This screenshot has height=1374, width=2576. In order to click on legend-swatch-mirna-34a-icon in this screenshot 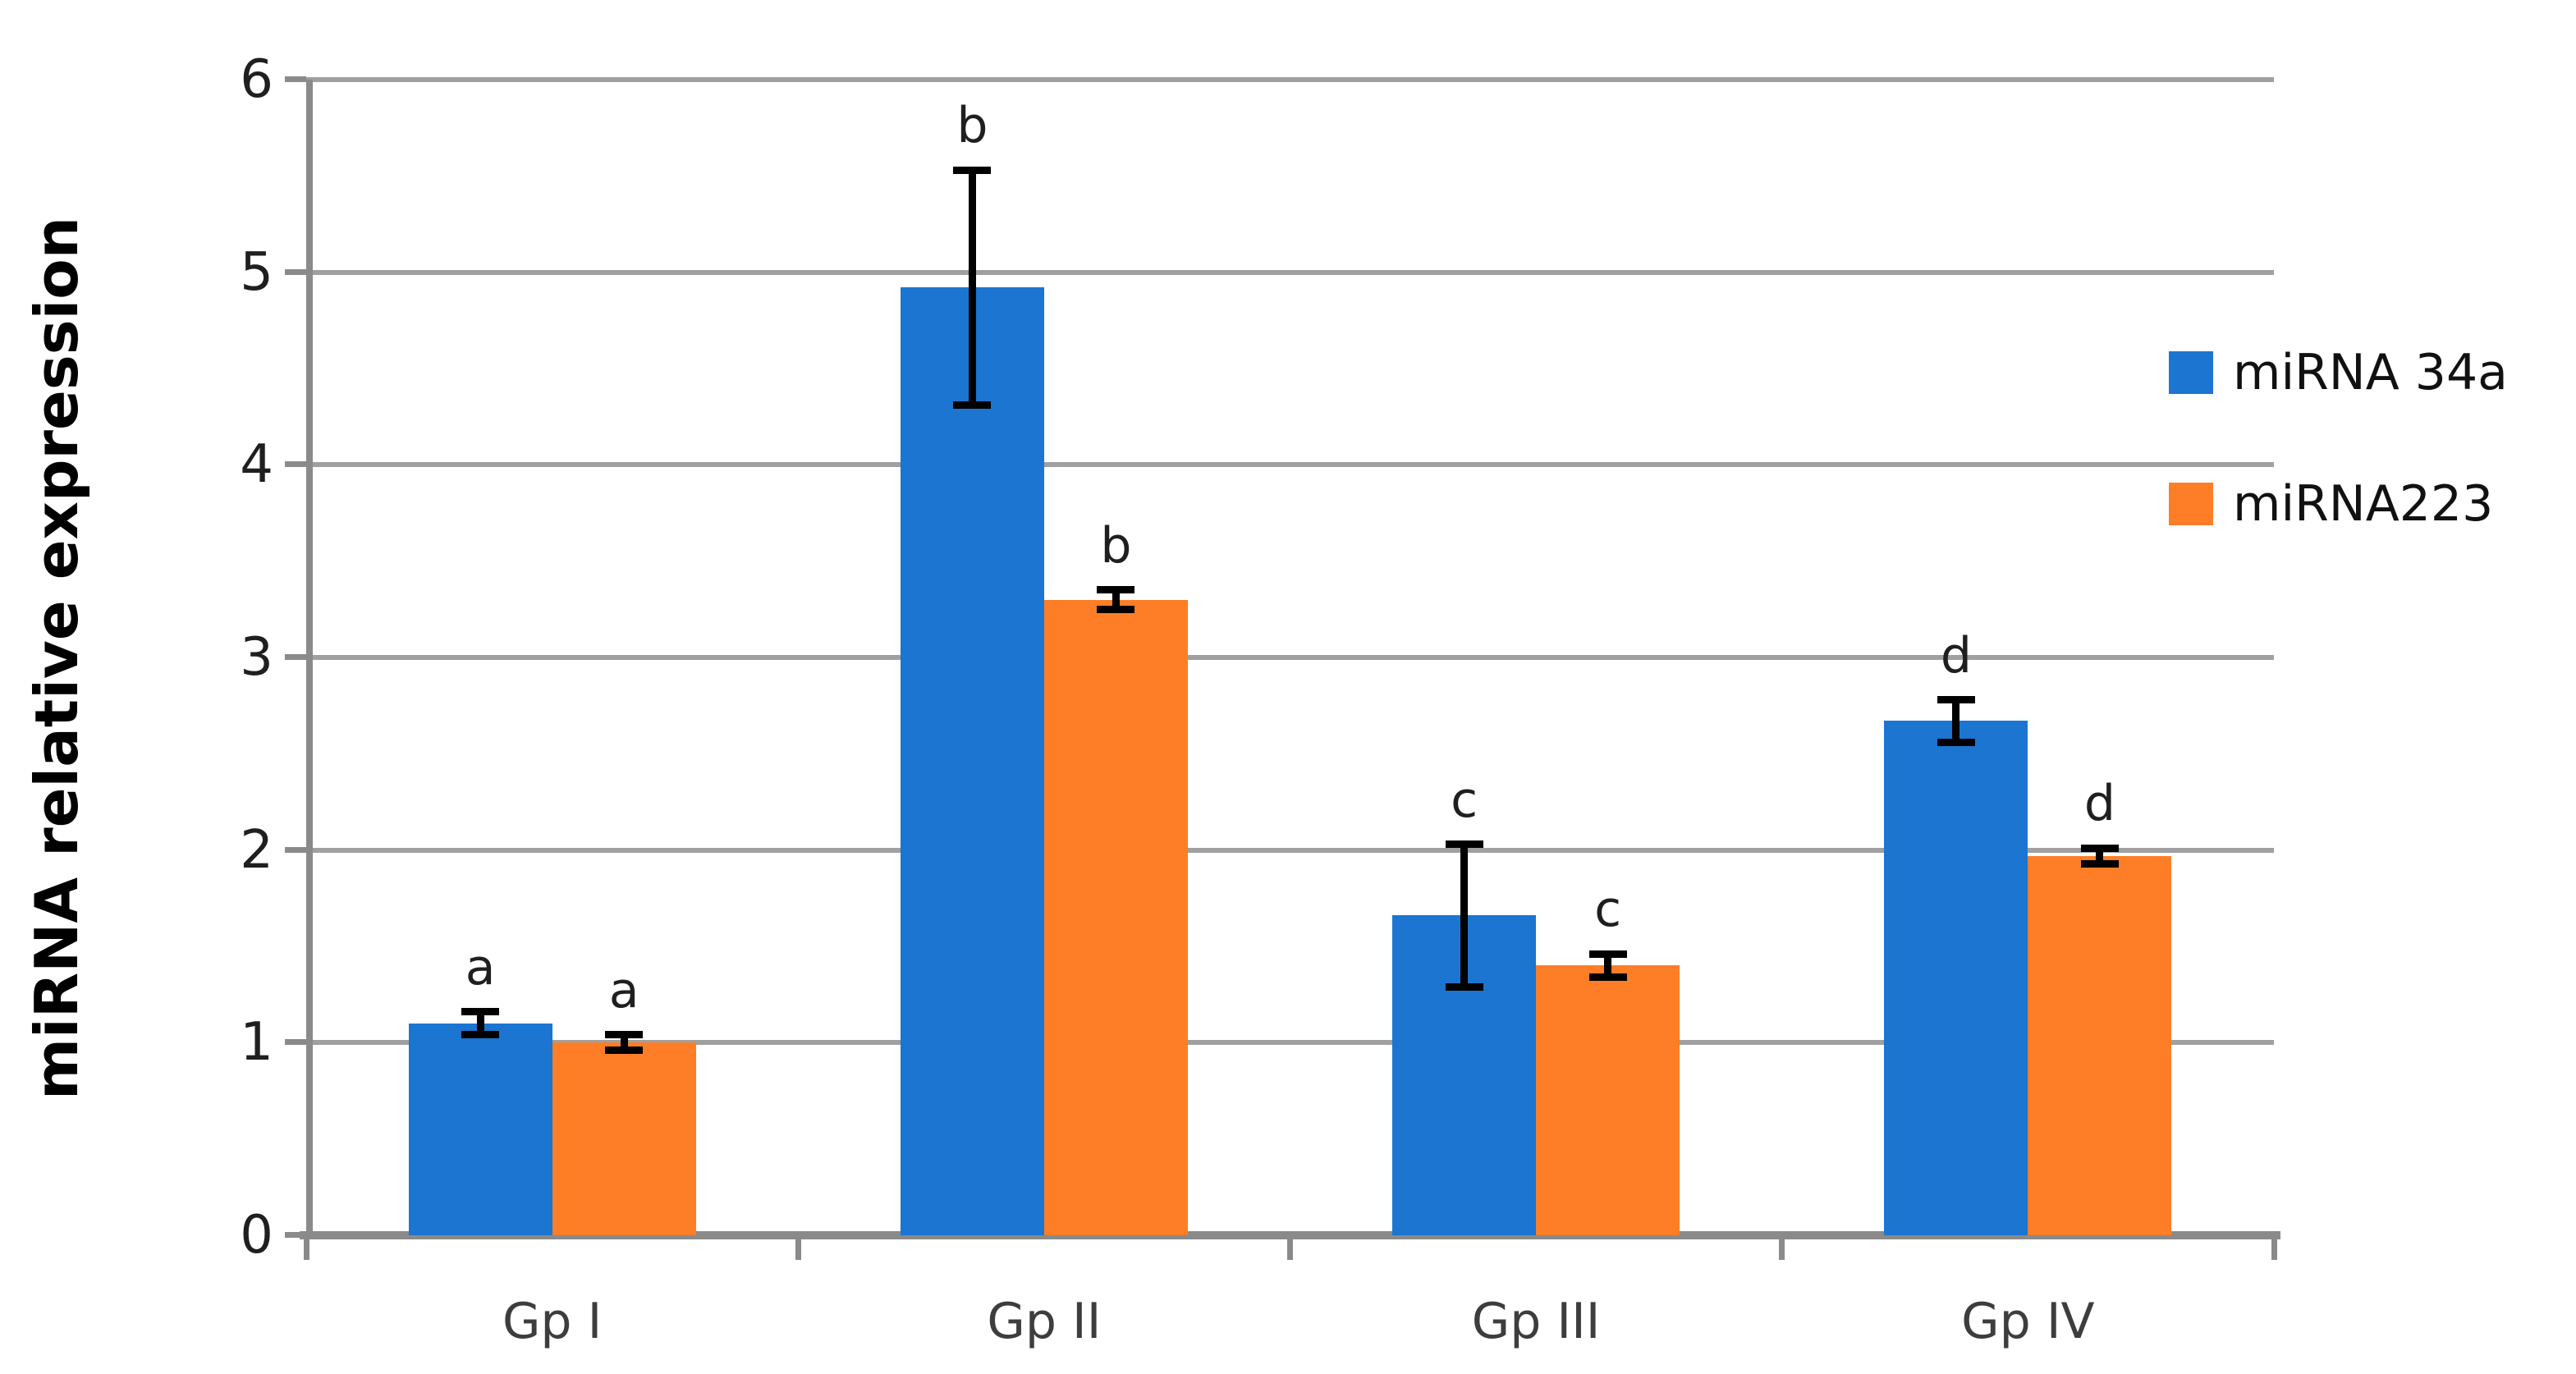, I will do `click(2191, 372)`.